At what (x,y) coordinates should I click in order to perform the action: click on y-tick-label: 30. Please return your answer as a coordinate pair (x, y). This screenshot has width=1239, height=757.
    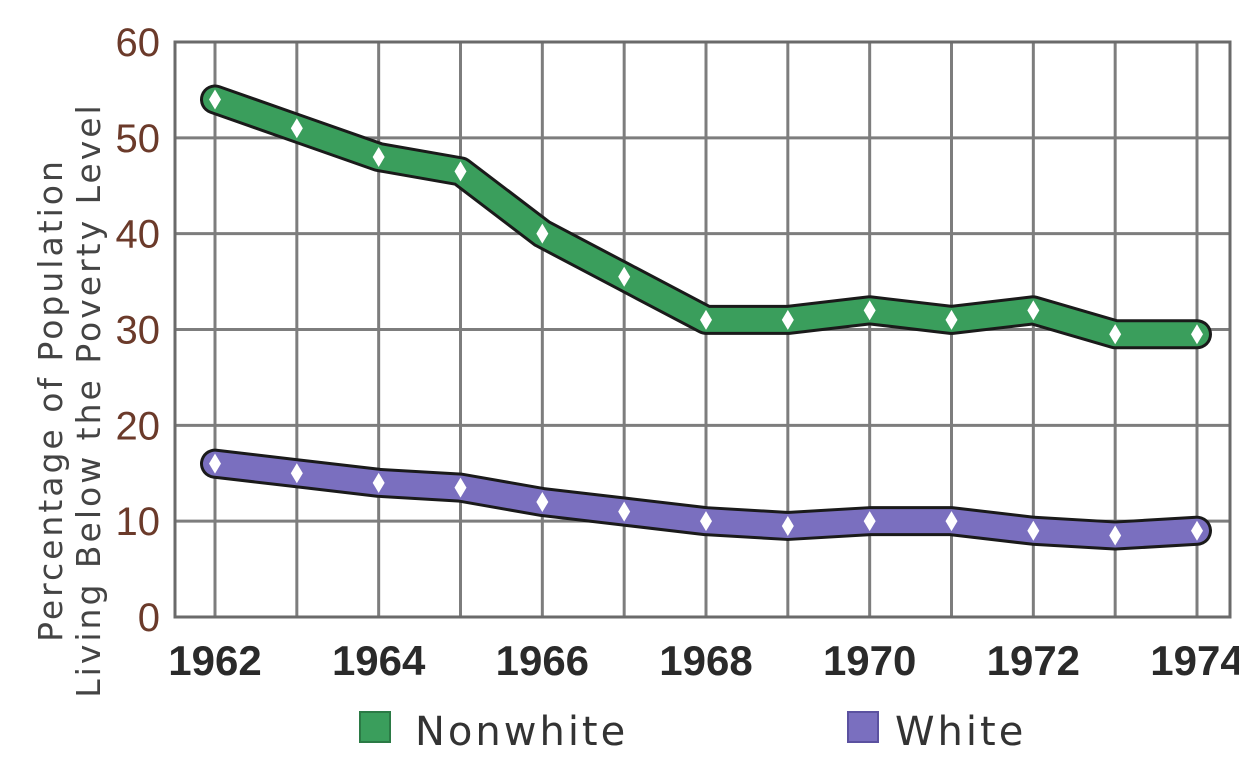
    Looking at the image, I should click on (138, 331).